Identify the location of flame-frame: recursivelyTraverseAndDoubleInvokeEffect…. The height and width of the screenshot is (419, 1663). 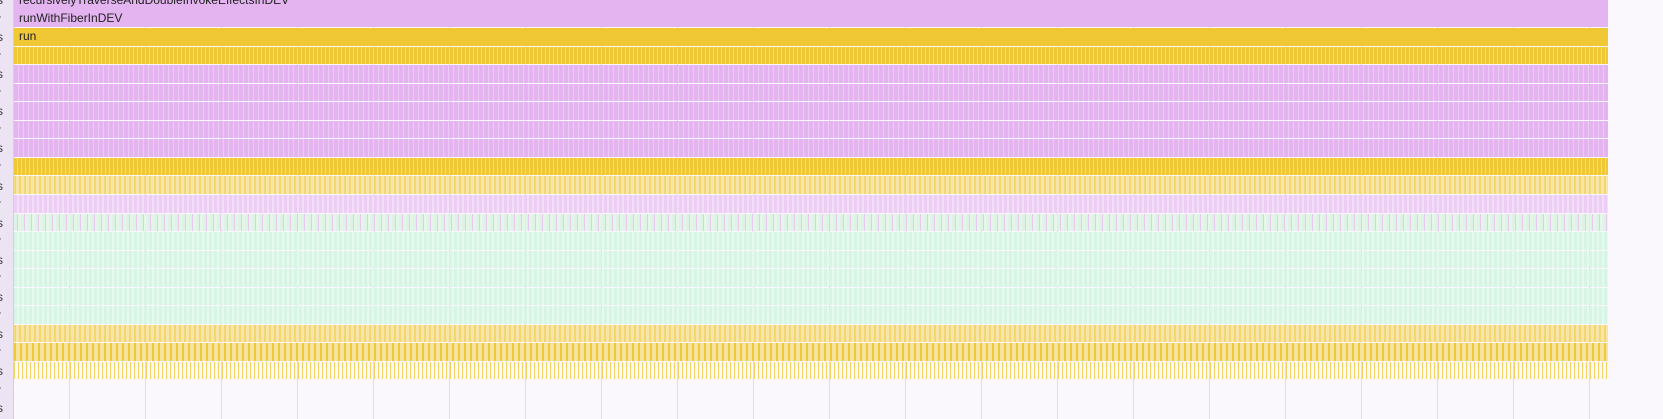
(811, 5).